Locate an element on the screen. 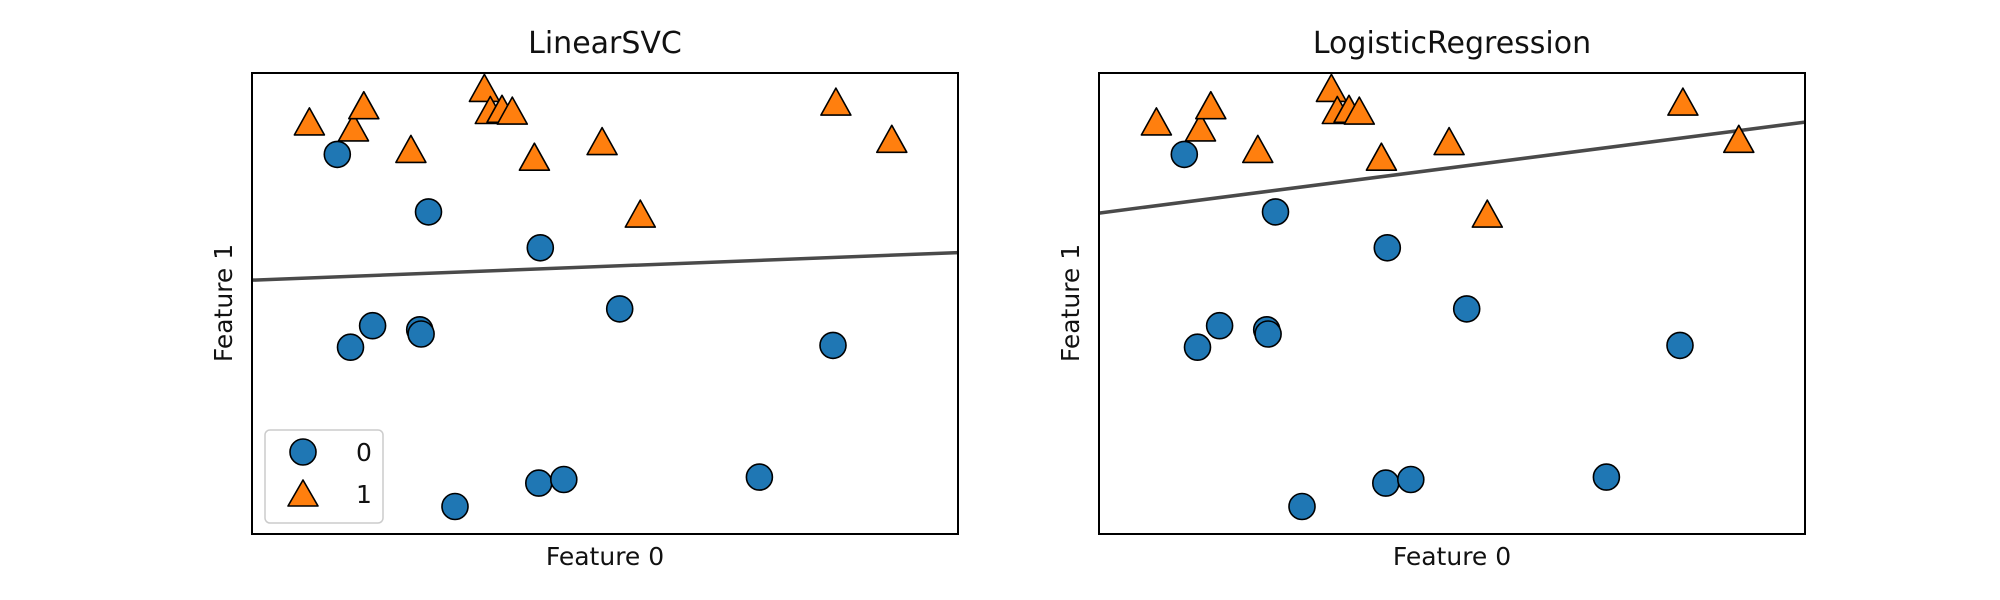 This screenshot has height=600, width=2000. chart-title: LinearSVC is located at coordinates (605, 43).